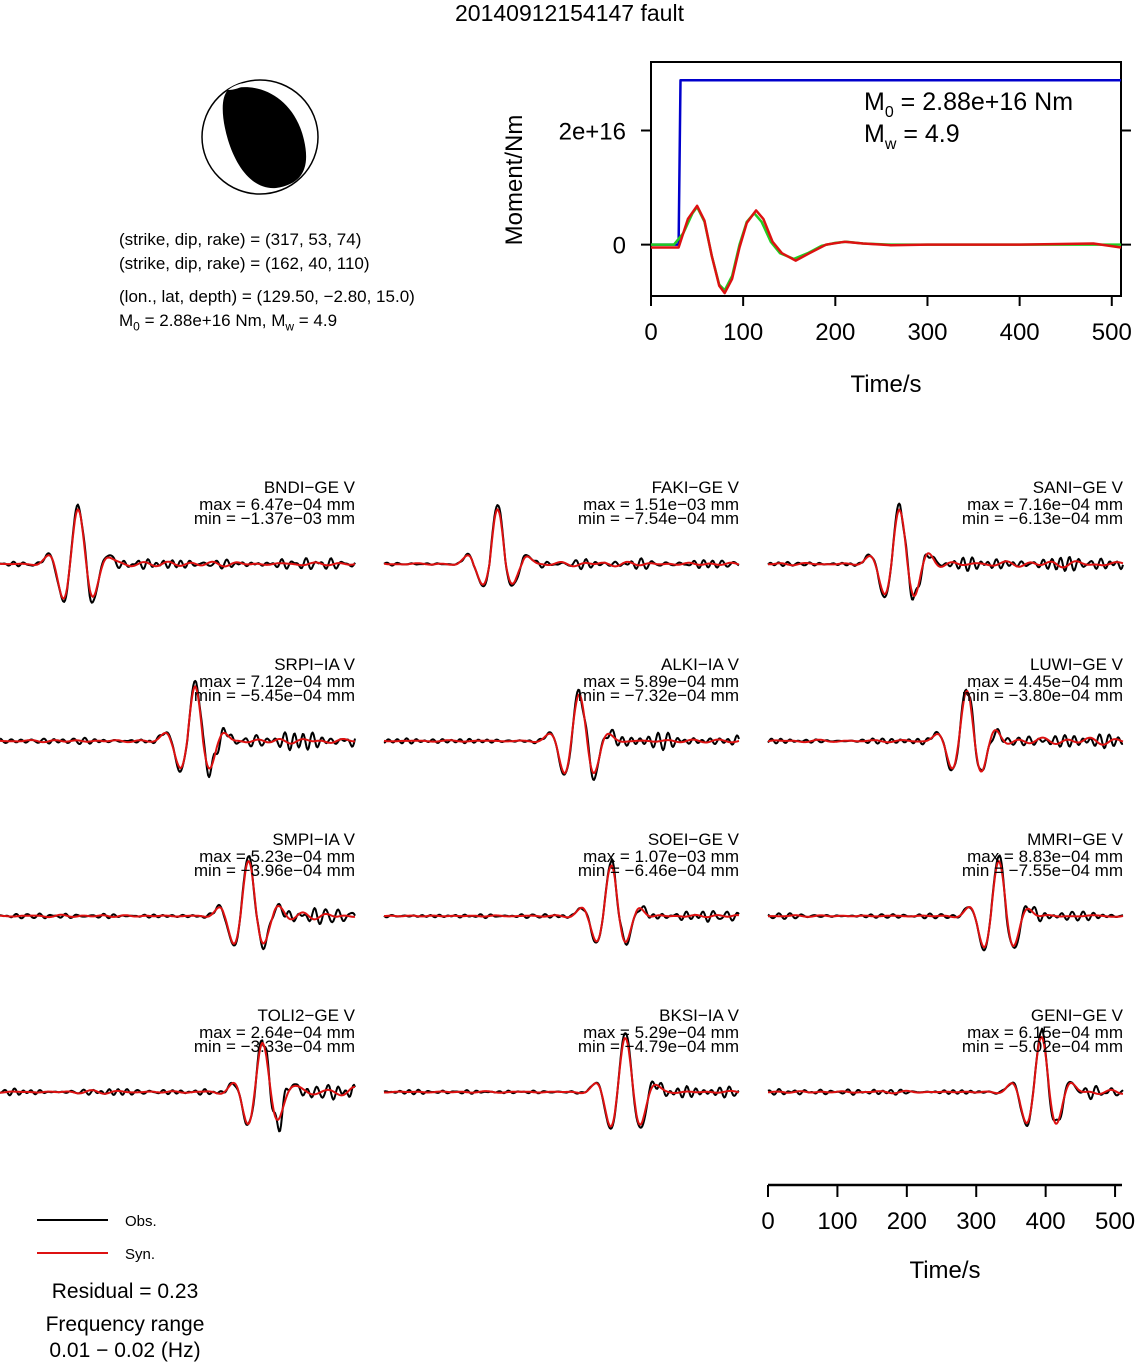 The height and width of the screenshot is (1363, 1139). What do you see at coordinates (700, 664) in the screenshot?
I see `station-name: ALKI−IA V` at bounding box center [700, 664].